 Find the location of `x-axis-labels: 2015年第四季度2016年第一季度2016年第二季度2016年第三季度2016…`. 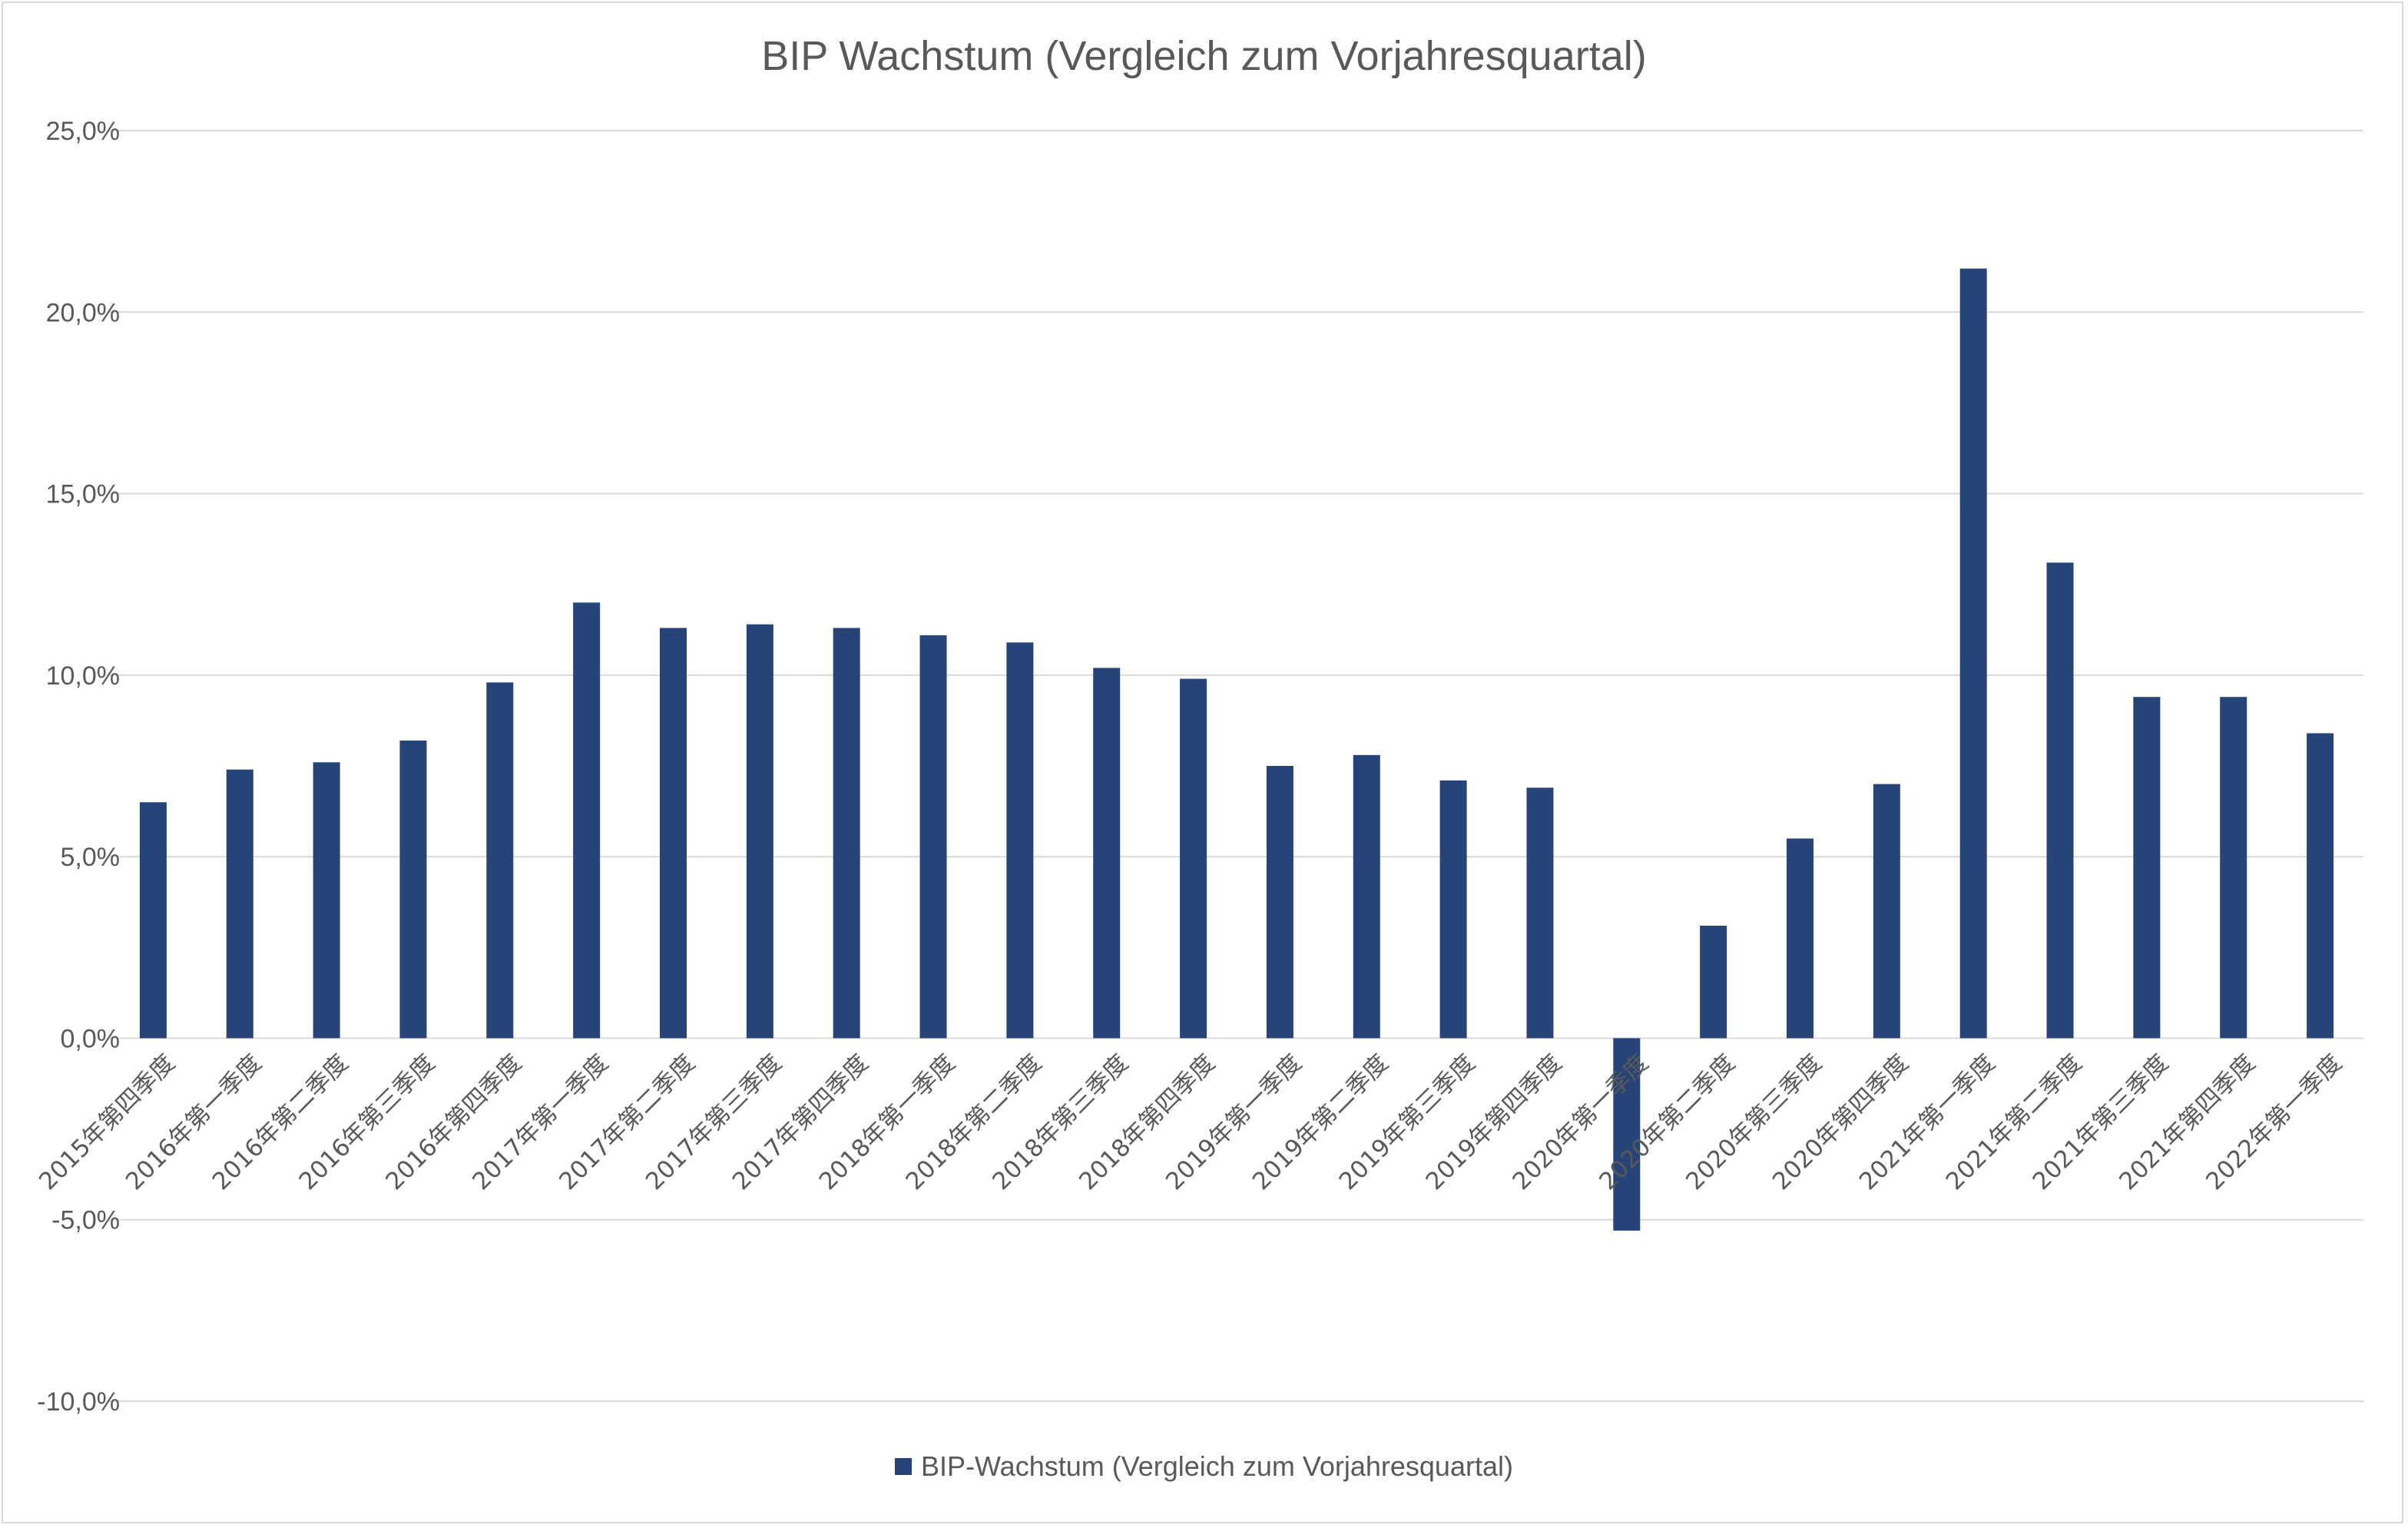

x-axis-labels: 2015年第四季度2016年第一季度2016年第二季度2016年第三季度2016… is located at coordinates (1190, 1122).